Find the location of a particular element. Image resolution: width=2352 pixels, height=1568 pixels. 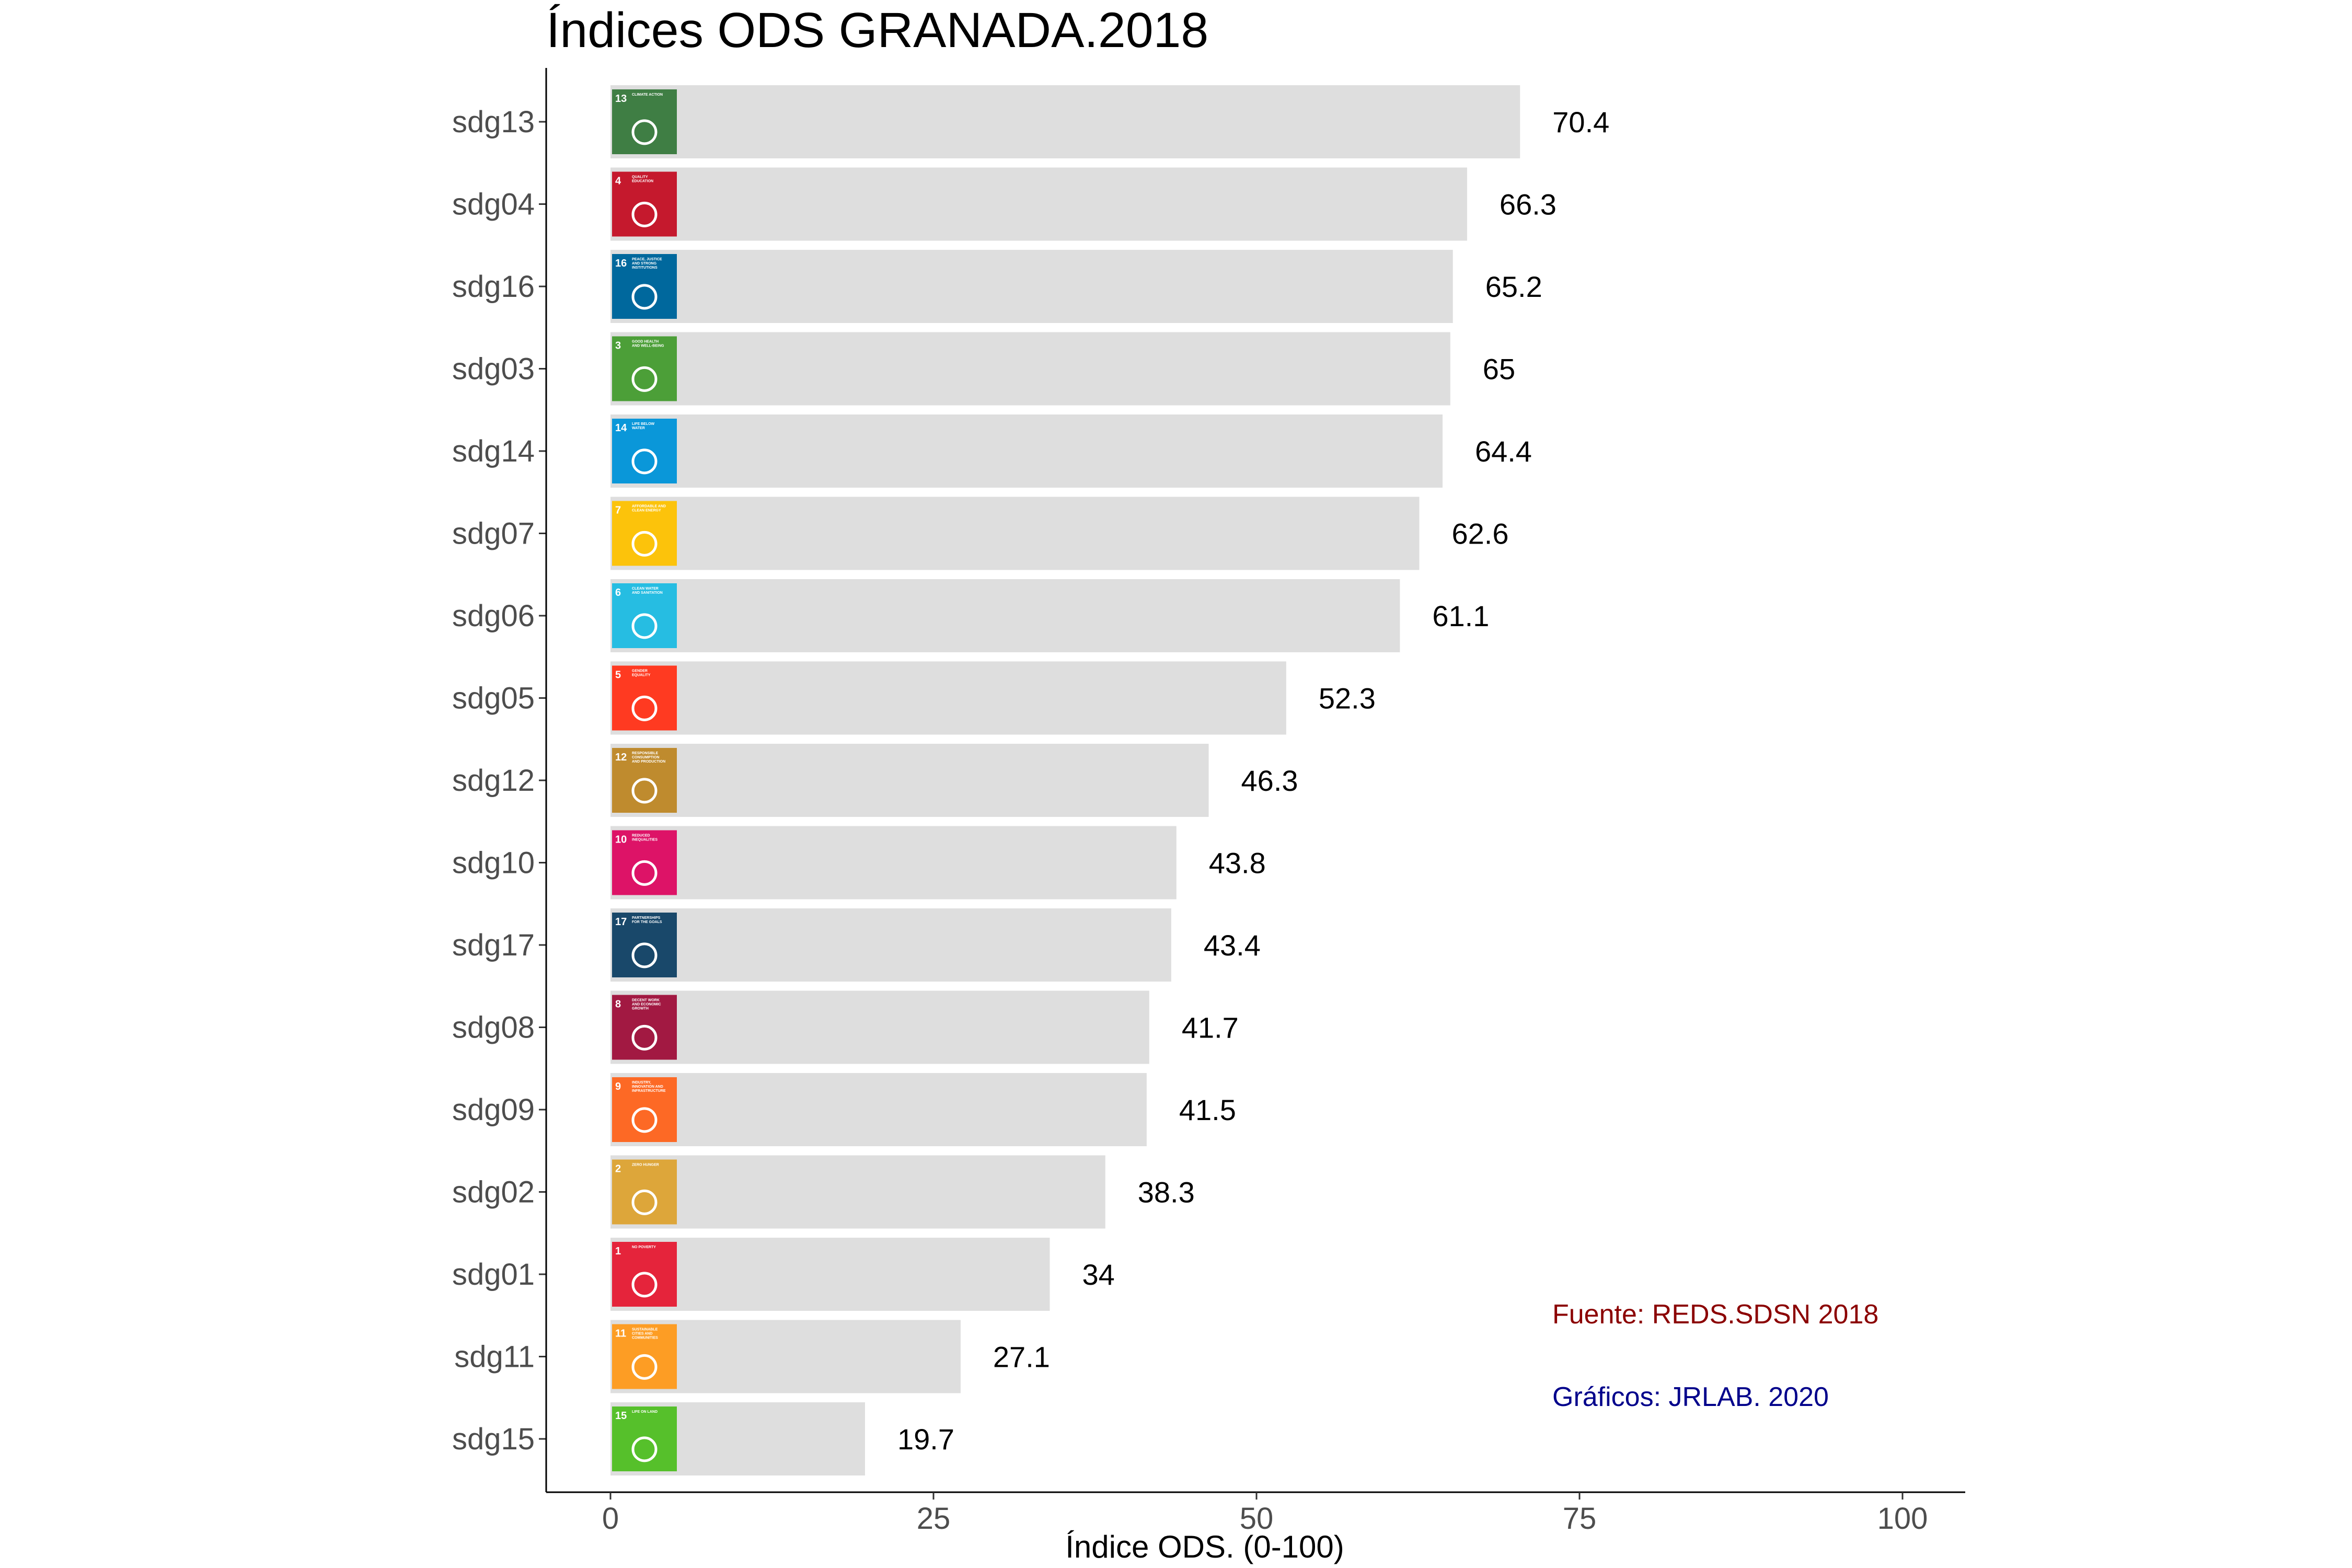

sdg-icon-caption: CITIES AND is located at coordinates (642, 1334).